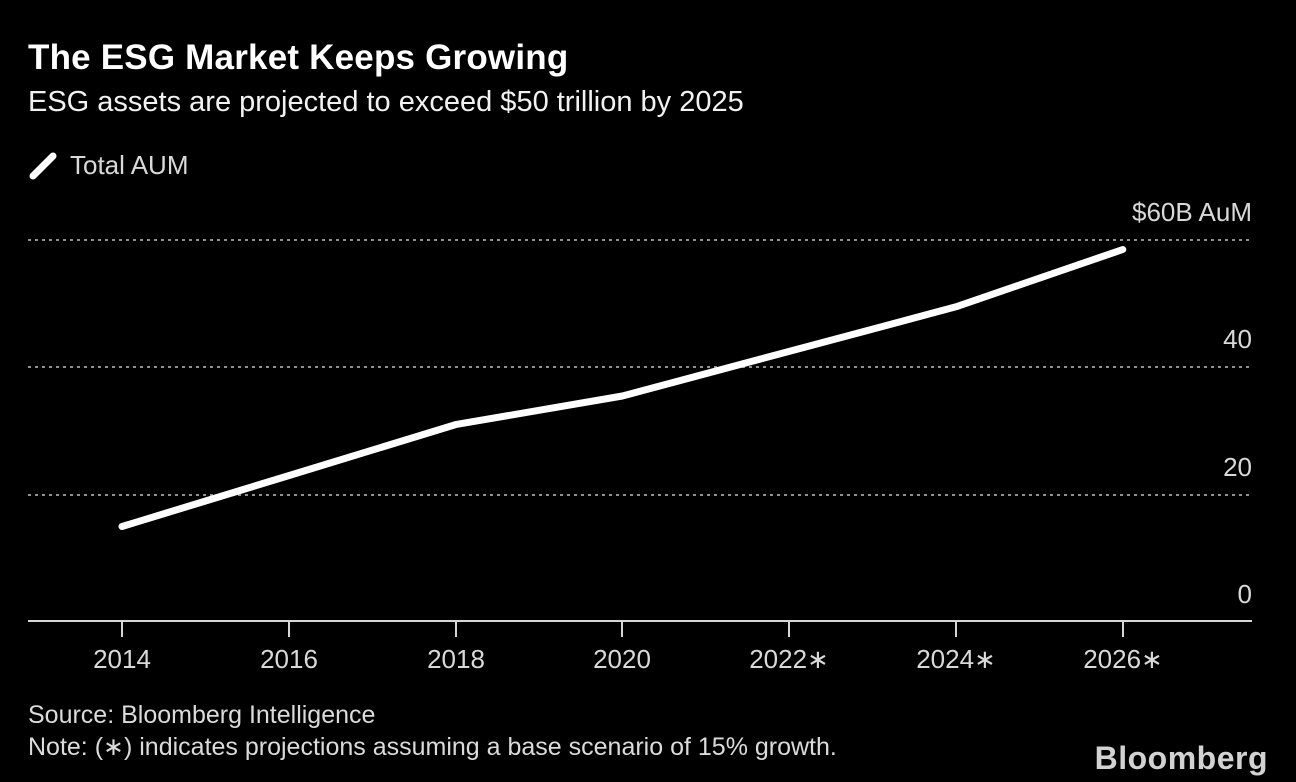  What do you see at coordinates (43, 165) in the screenshot?
I see `line-series-legend-icon` at bounding box center [43, 165].